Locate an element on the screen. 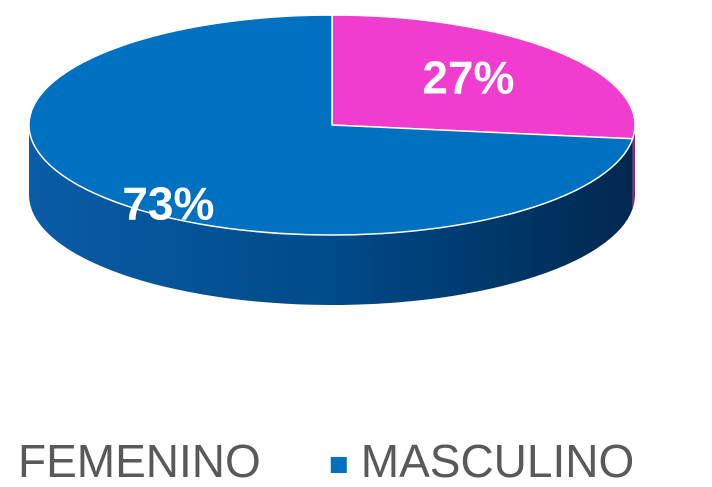  legend: FEMENINO MASCULINO is located at coordinates (326, 461).